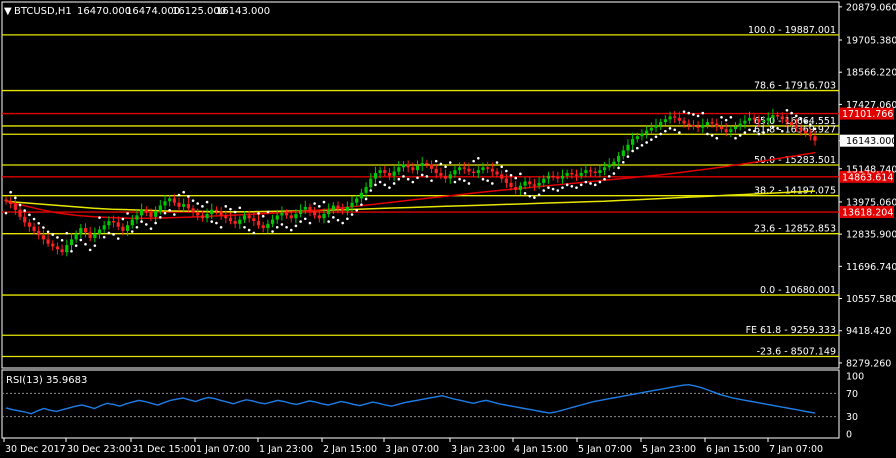 This screenshot has height=458, width=896. Describe the element at coordinates (412, 449) in the screenshot. I see `time-axis-label: 3 Jan 07:00` at that location.